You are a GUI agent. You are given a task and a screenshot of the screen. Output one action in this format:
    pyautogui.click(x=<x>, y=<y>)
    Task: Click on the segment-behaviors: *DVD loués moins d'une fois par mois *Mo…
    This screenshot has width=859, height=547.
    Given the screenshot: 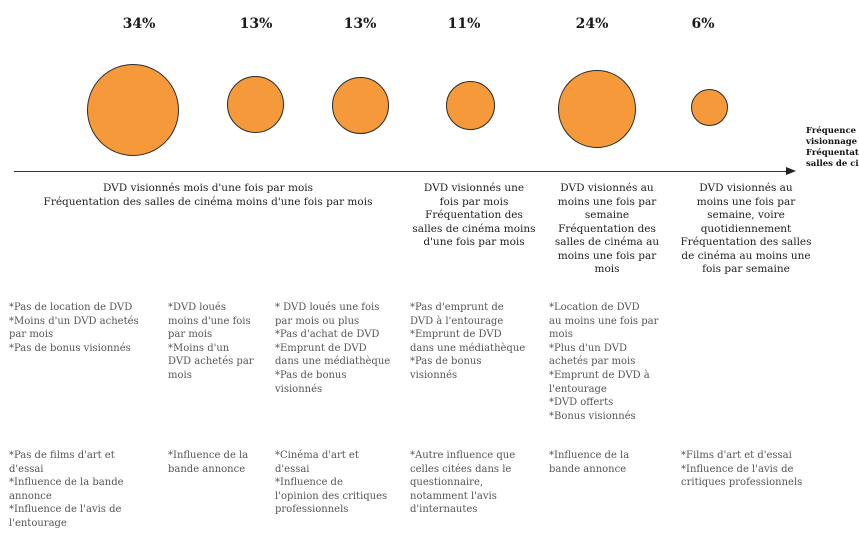 What is the action you would take?
    pyautogui.click(x=219, y=342)
    